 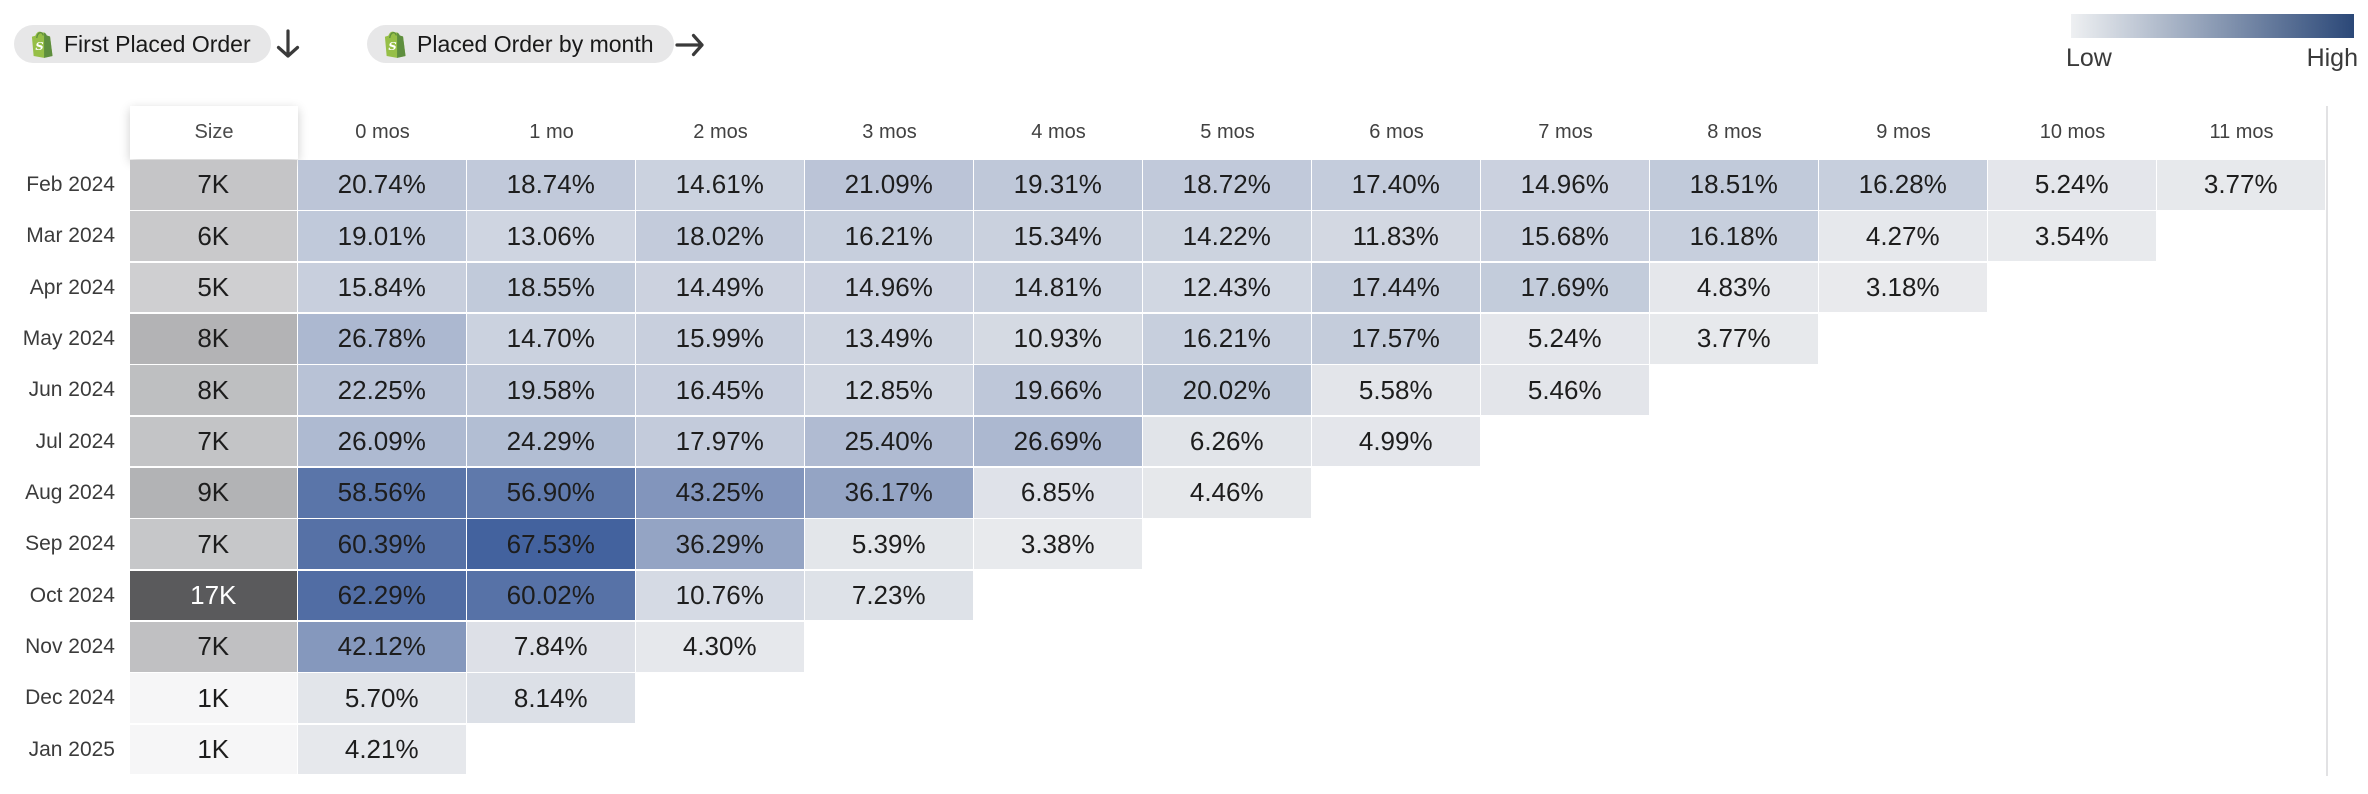 What do you see at coordinates (889, 390) in the screenshot?
I see `retention-cell: 12.85%` at bounding box center [889, 390].